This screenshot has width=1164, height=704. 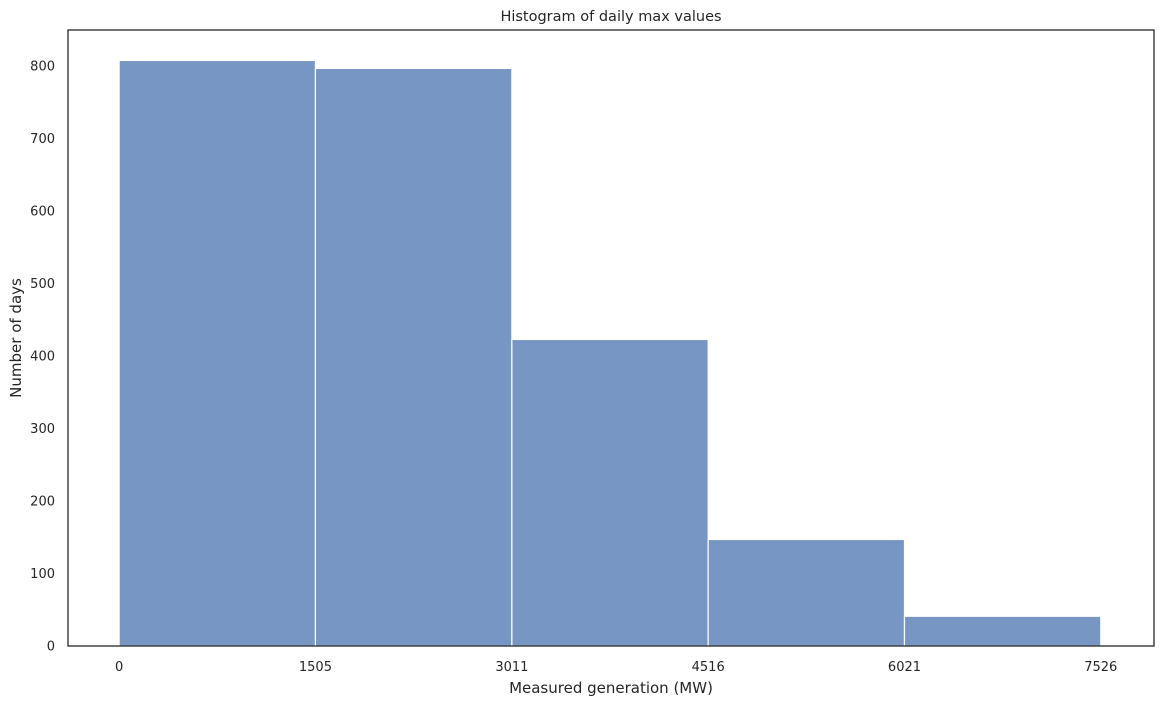 I want to click on y-tick-label: 600, so click(x=42, y=212).